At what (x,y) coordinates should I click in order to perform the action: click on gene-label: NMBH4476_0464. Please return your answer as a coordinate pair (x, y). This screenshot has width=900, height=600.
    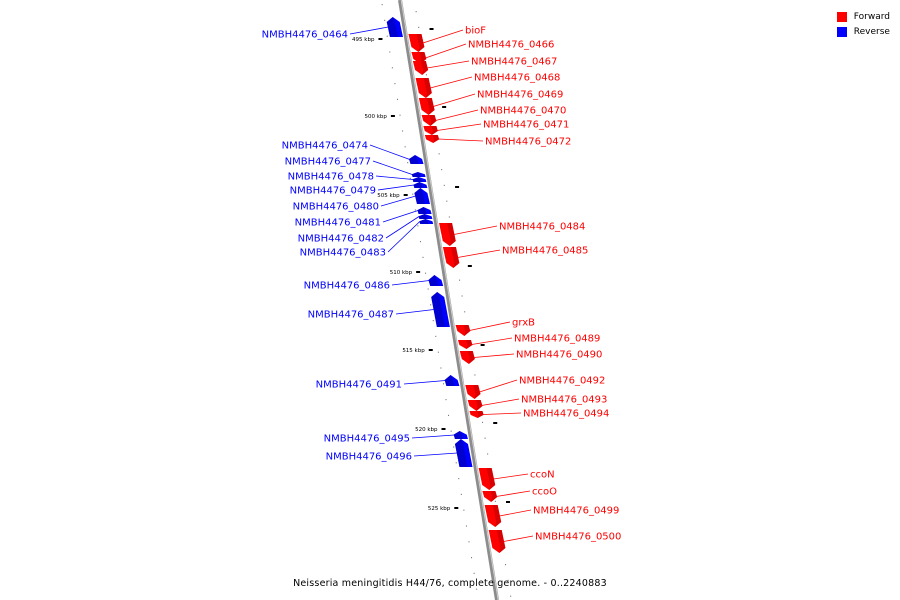
    Looking at the image, I should click on (305, 35).